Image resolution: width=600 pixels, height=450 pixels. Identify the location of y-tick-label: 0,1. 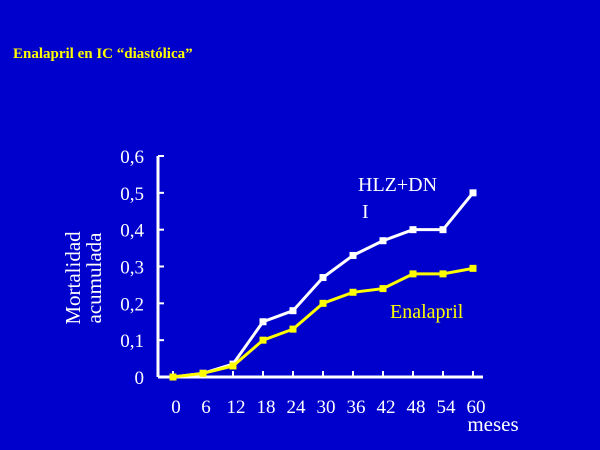
(132, 341).